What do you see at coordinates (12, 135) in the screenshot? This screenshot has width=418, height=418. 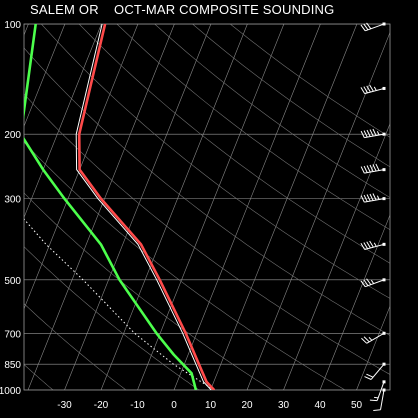 I see `pressure-tick-label: 200` at bounding box center [12, 135].